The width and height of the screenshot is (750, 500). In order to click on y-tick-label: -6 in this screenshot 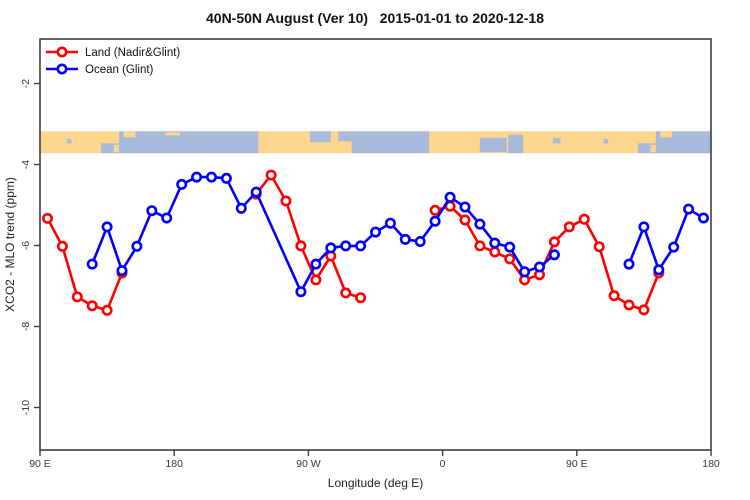, I will do `click(26, 245)`.